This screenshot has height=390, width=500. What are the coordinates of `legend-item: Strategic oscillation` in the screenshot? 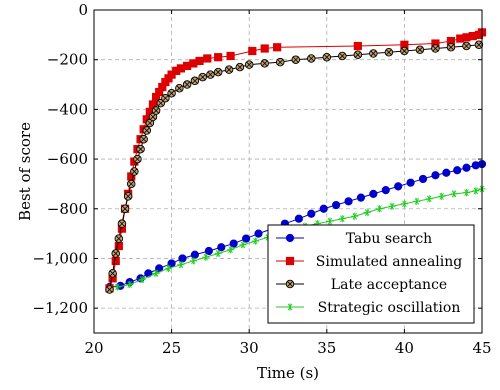 It's located at (368, 308).